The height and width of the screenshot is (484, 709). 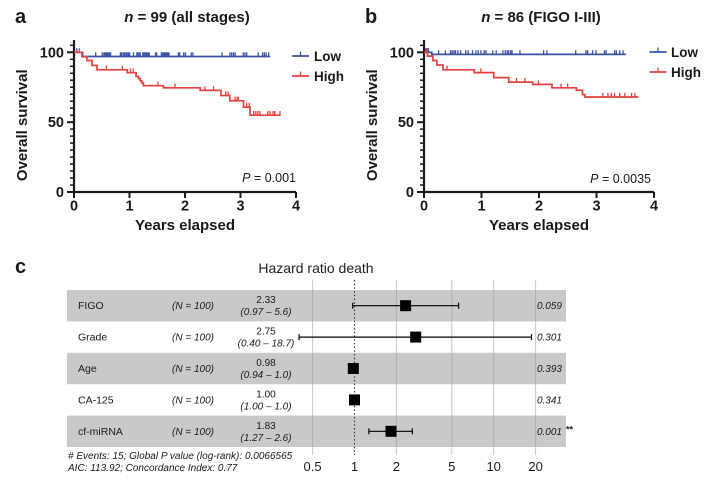 What do you see at coordinates (265, 438) in the screenshot?
I see `svg-text: (1.27 – 2.6)` at bounding box center [265, 438].